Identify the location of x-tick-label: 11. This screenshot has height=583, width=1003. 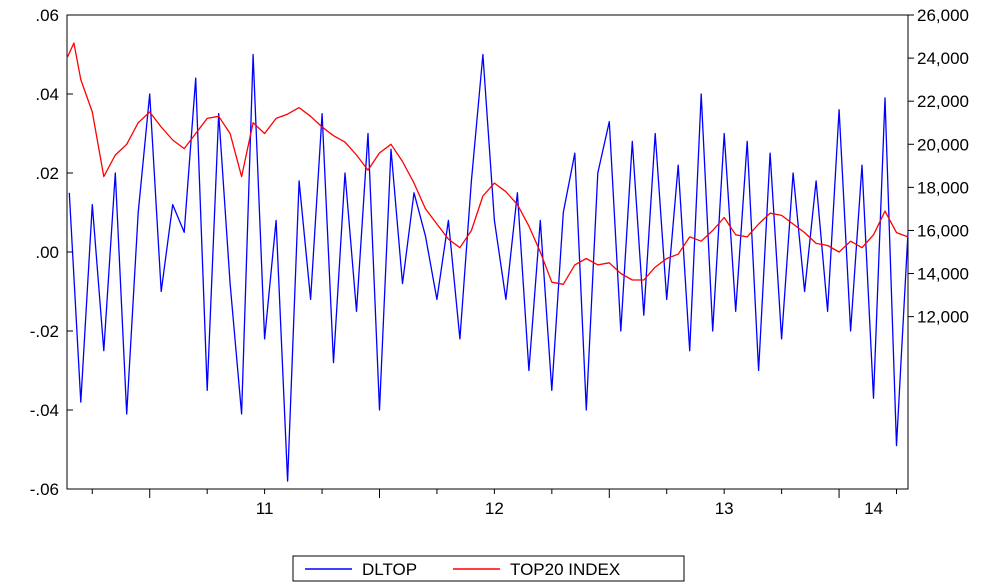
(265, 508).